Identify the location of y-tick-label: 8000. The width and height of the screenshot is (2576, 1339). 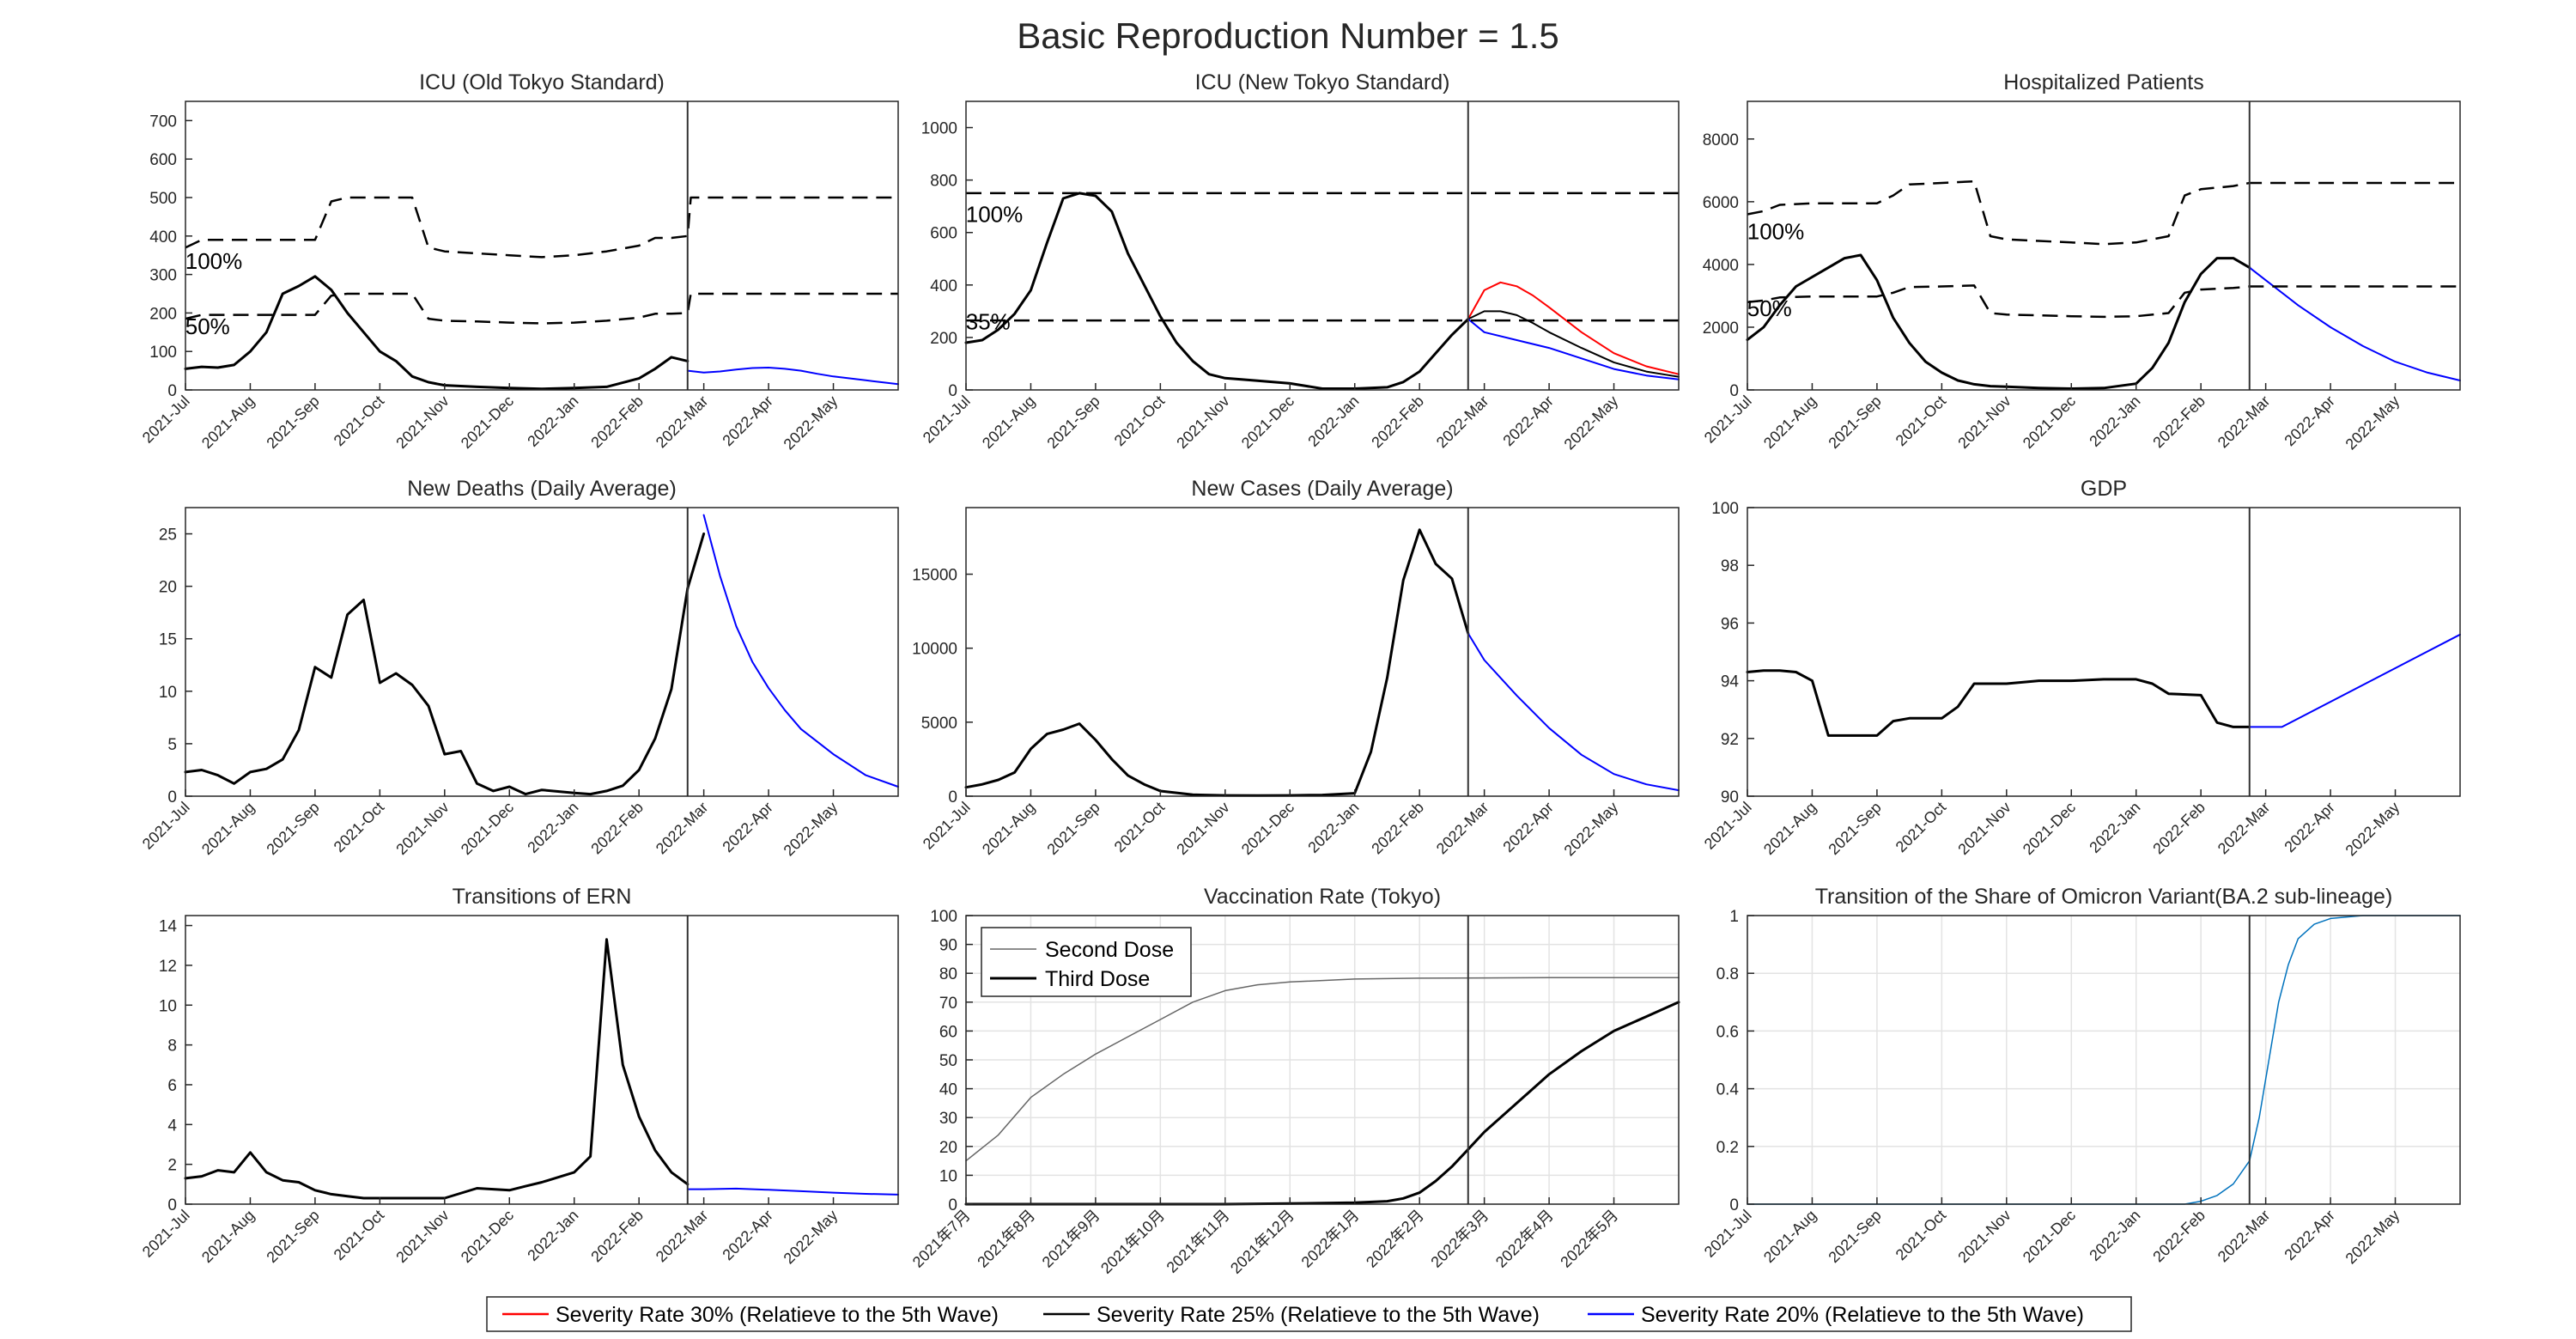
(1721, 140).